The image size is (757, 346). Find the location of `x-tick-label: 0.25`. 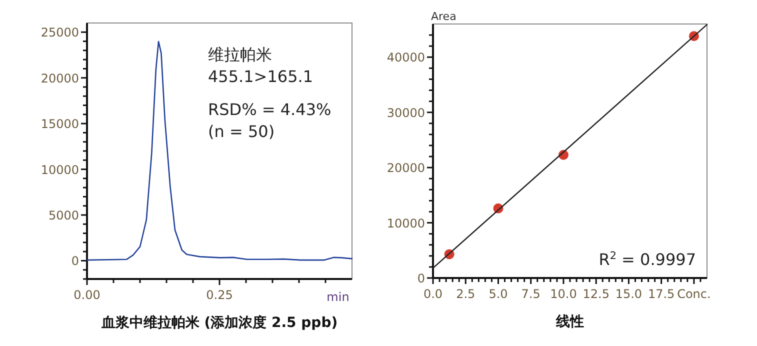

x-tick-label: 0.25 is located at coordinates (219, 295).